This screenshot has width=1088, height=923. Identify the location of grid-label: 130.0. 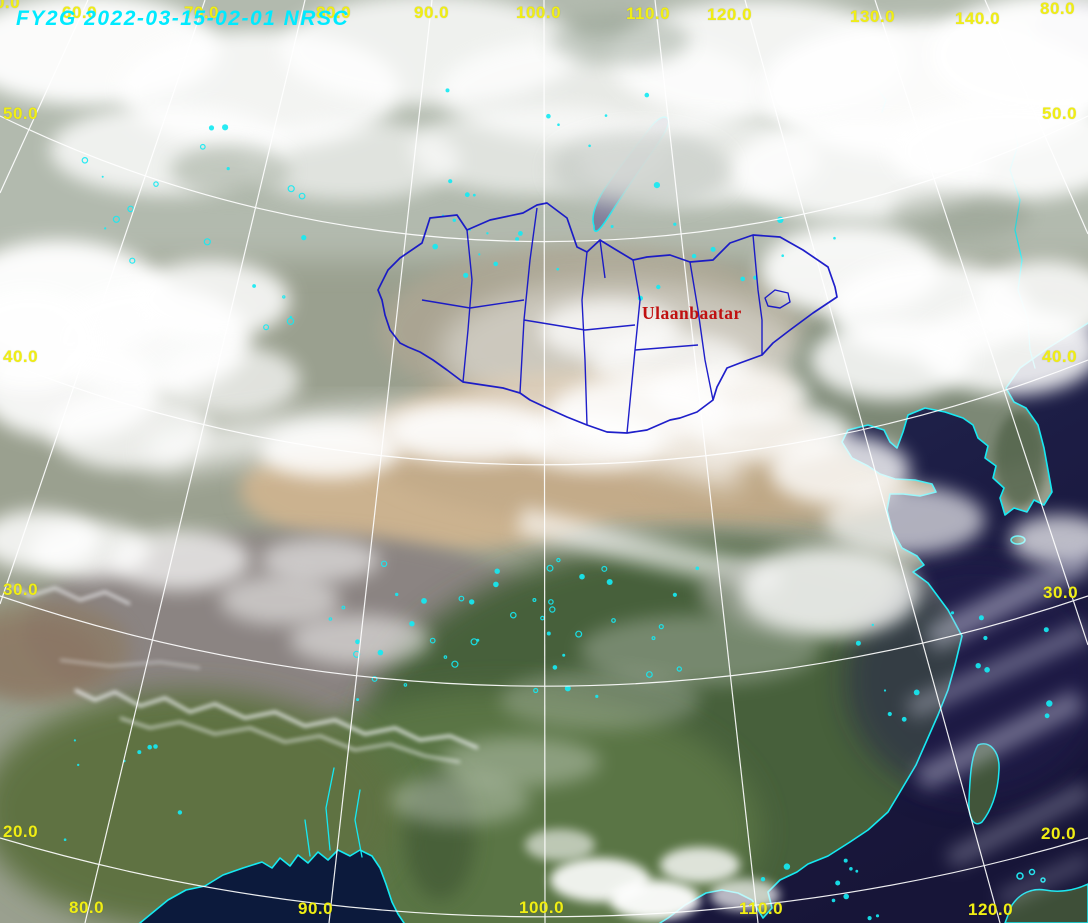
(873, 16).